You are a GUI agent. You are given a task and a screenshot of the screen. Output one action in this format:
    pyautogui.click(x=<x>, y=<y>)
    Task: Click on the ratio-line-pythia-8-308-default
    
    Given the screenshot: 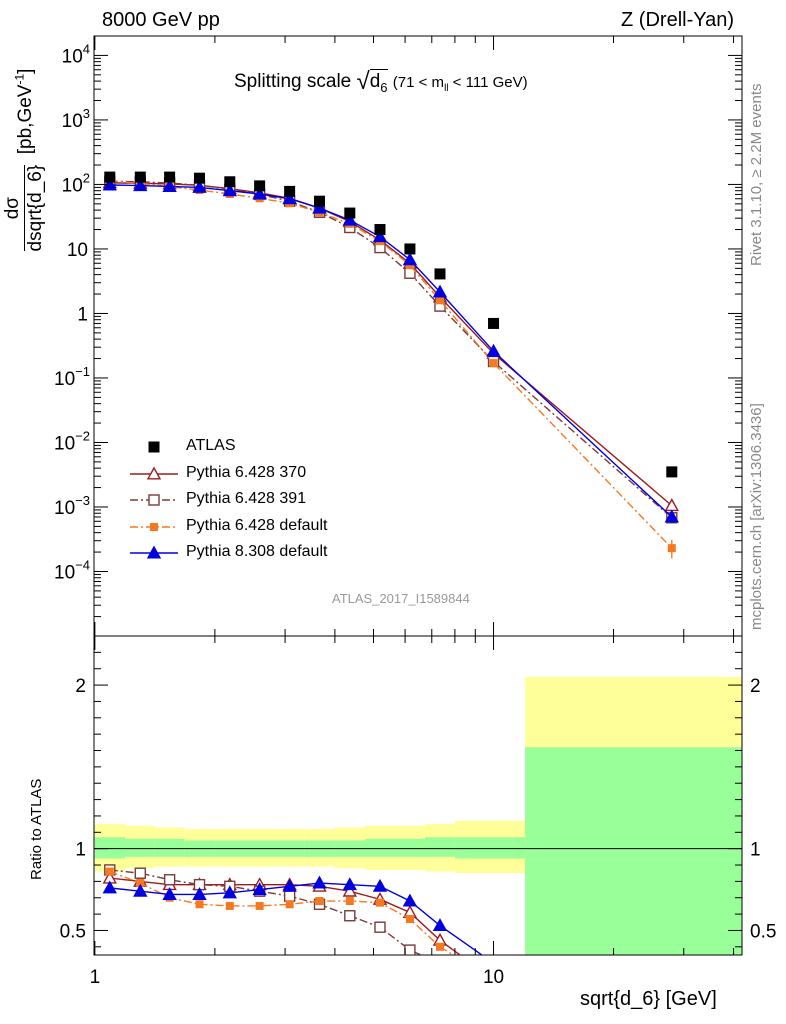 What is the action you would take?
    pyautogui.click(x=296, y=918)
    